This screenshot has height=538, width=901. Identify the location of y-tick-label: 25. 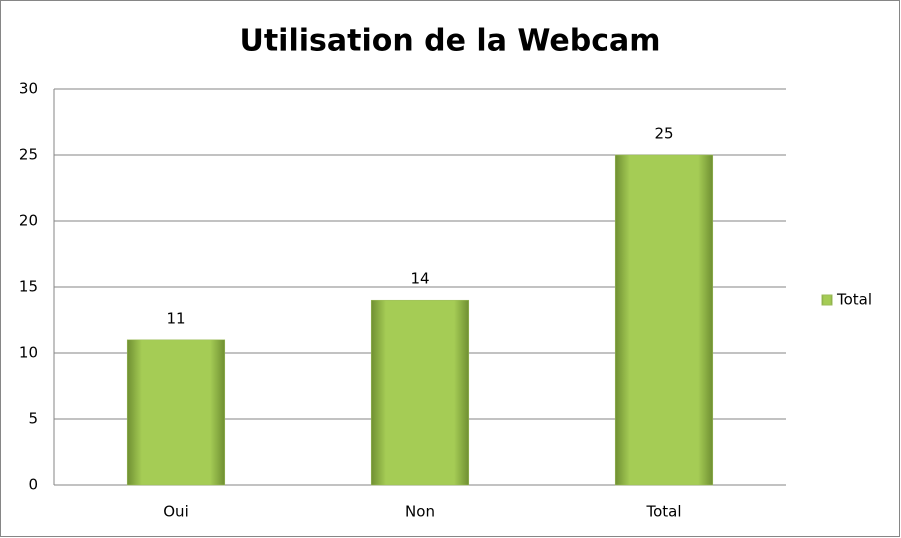
(28, 155).